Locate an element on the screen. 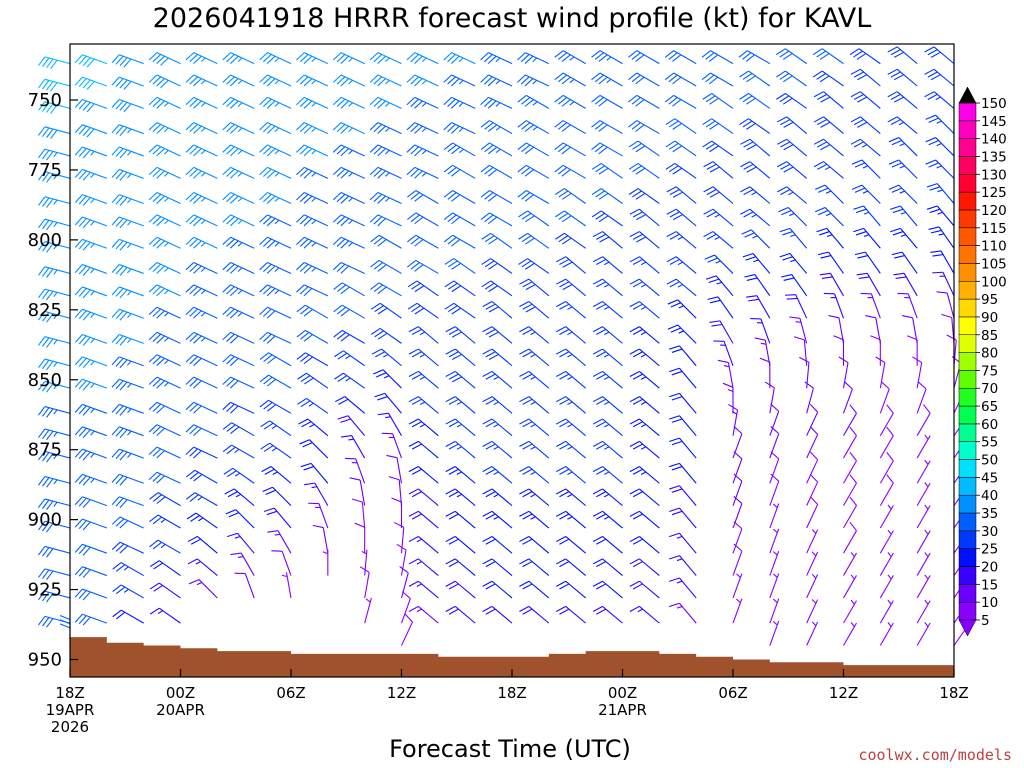  credit-text: coolwx.com/models is located at coordinates (935, 755).